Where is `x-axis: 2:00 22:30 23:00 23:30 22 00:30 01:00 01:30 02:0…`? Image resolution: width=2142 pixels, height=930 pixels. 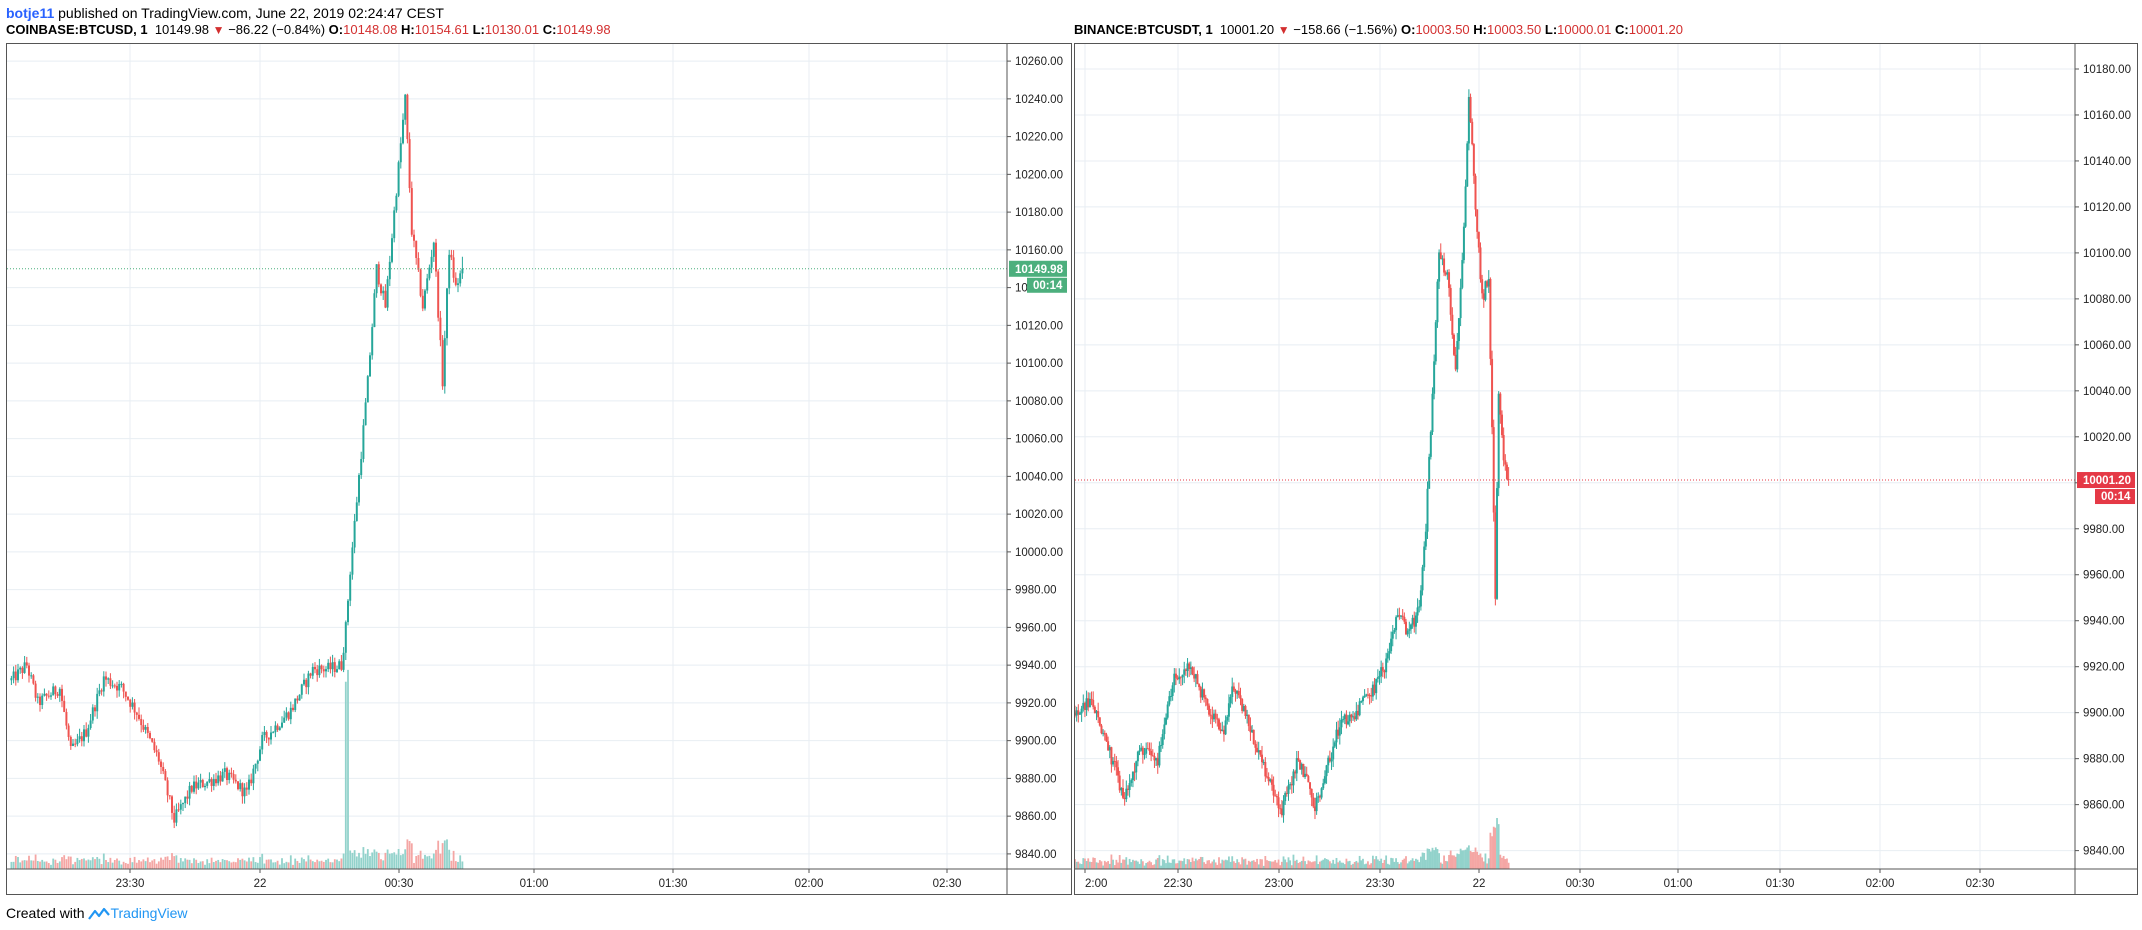
x-axis: 2:00 22:30 23:00 23:30 22 00:30 01:00 01:30 02:0… is located at coordinates (1539, 879).